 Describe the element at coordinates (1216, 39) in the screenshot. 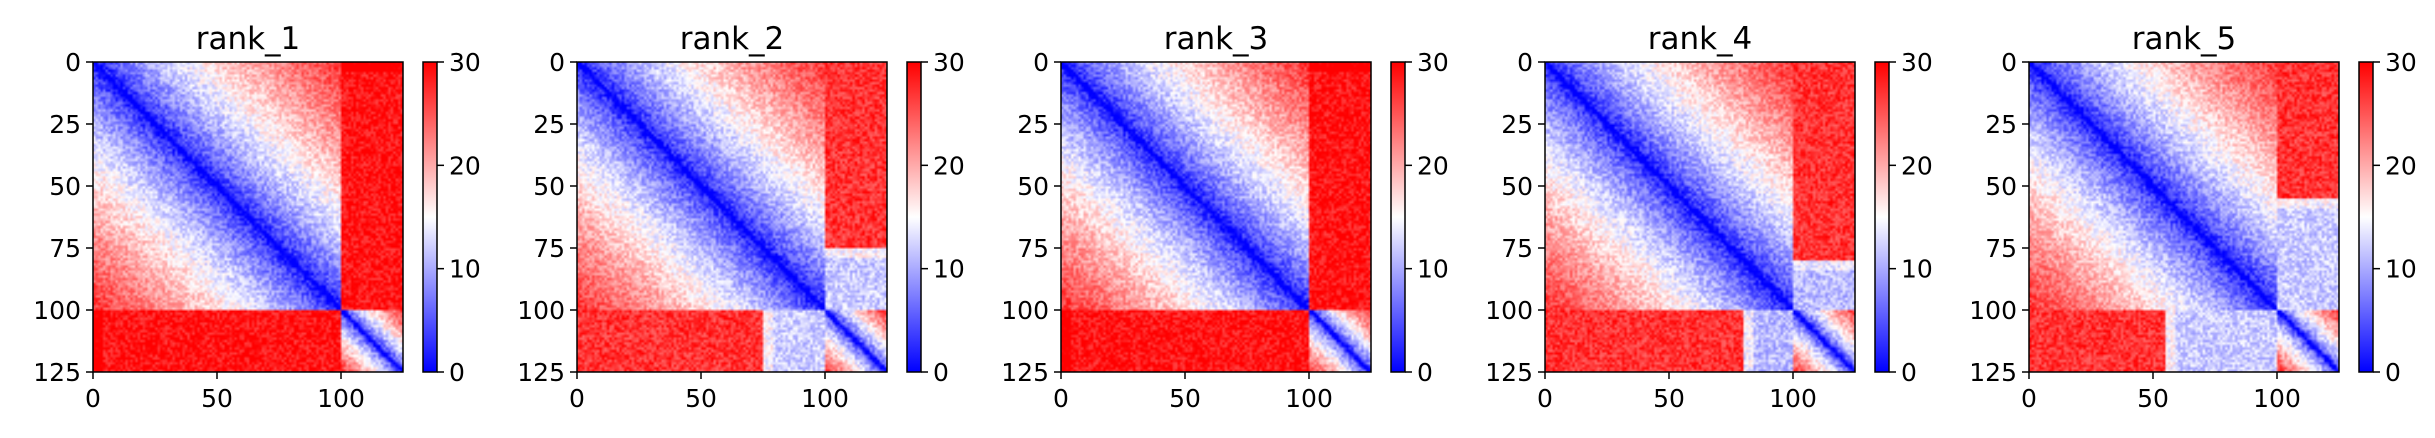

I see `subplot-title: rank_3` at that location.